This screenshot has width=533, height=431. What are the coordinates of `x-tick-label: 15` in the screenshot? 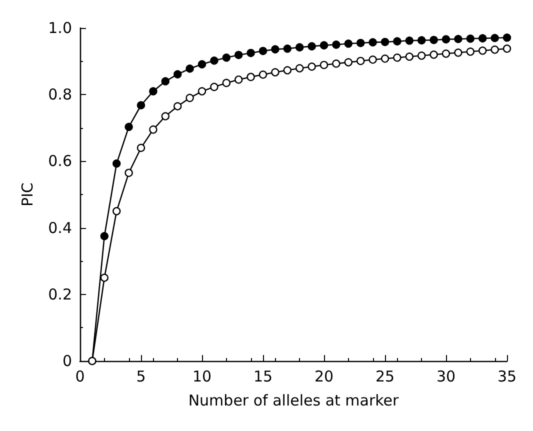 It's located at (263, 377).